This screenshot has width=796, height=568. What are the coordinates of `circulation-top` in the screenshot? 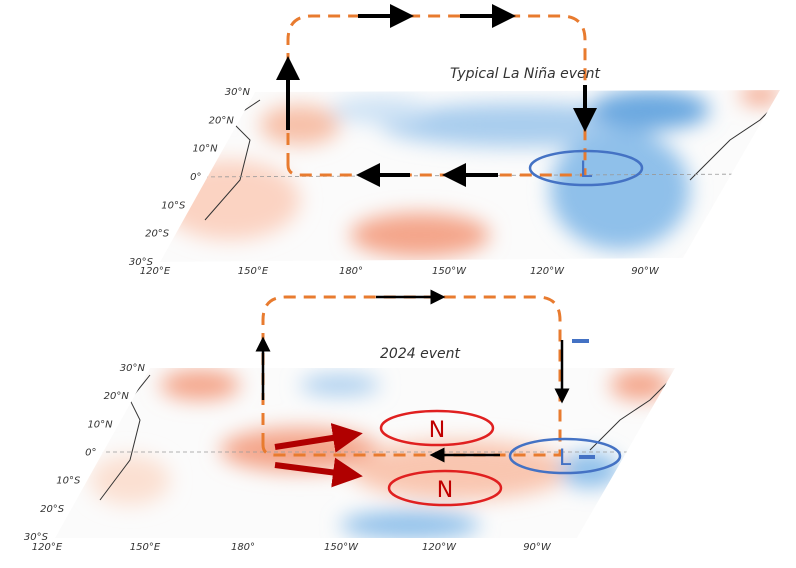 It's located at (460, 95).